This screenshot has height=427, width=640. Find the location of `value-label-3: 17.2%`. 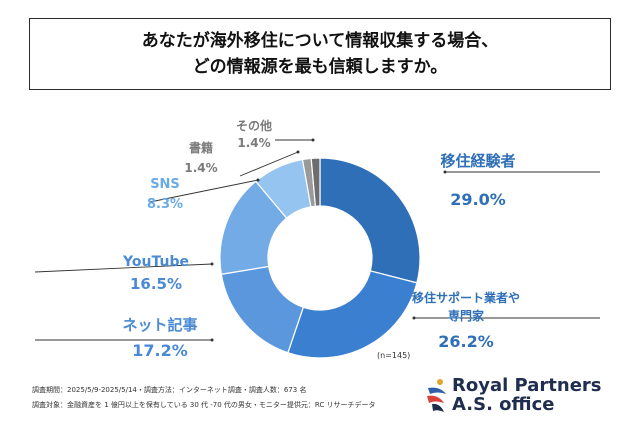

value-label-3: 17.2% is located at coordinates (160, 350).